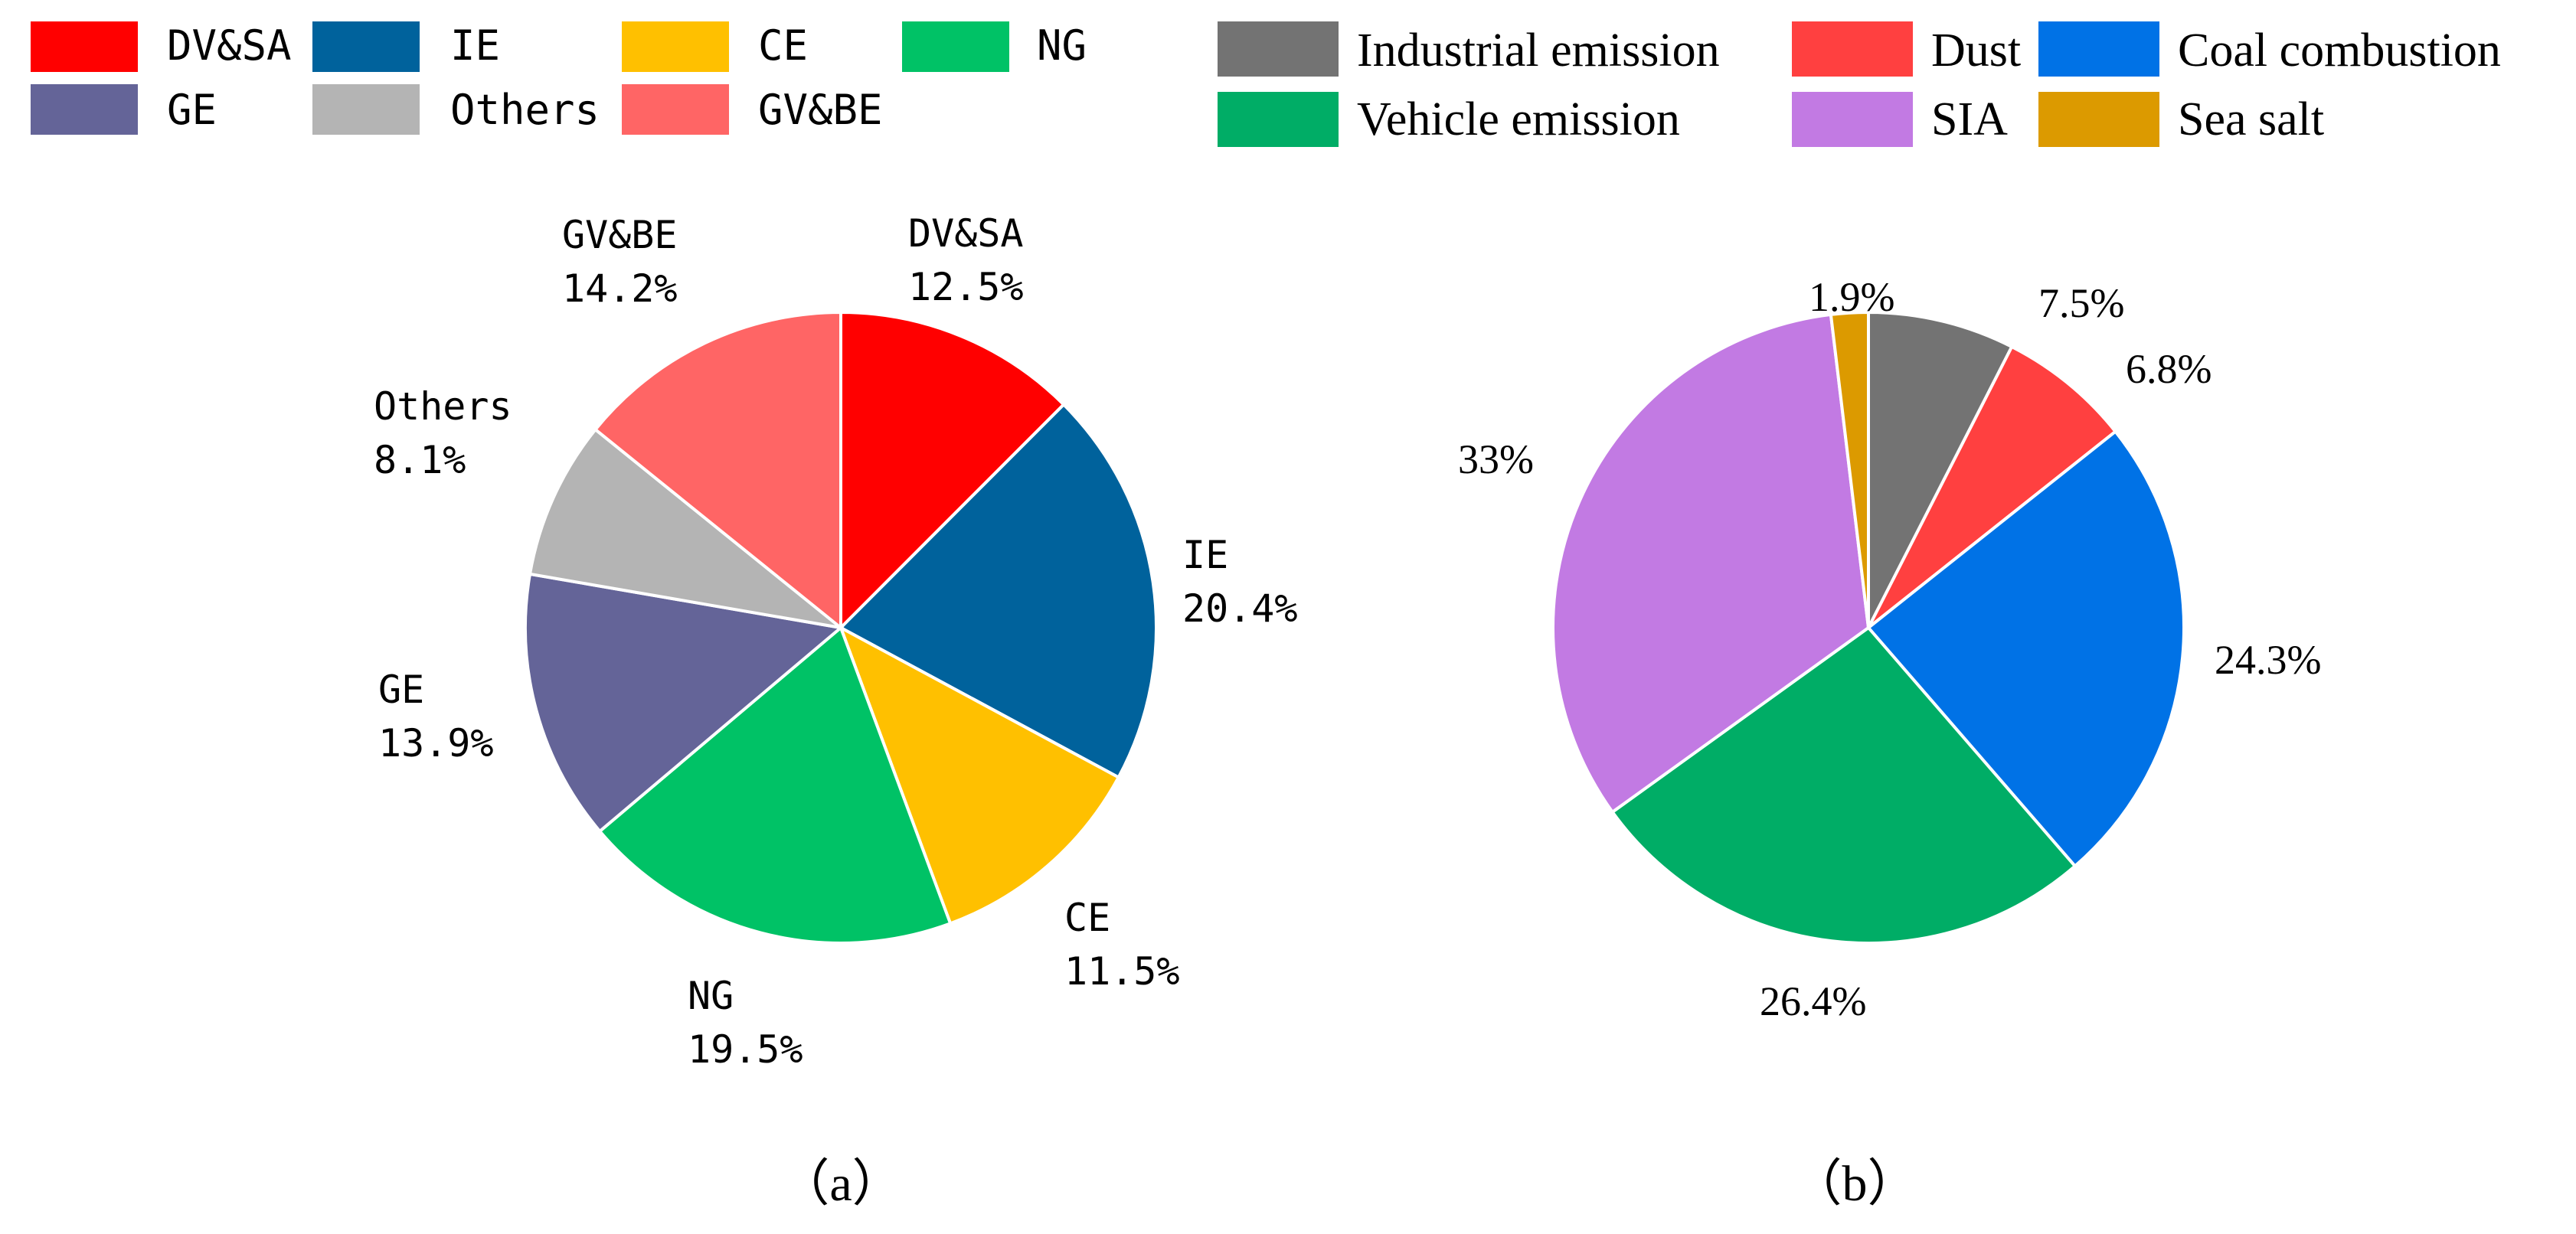 This screenshot has width=2576, height=1234. What do you see at coordinates (1813, 1001) in the screenshot?
I see `slice-label-value: 26.4%` at bounding box center [1813, 1001].